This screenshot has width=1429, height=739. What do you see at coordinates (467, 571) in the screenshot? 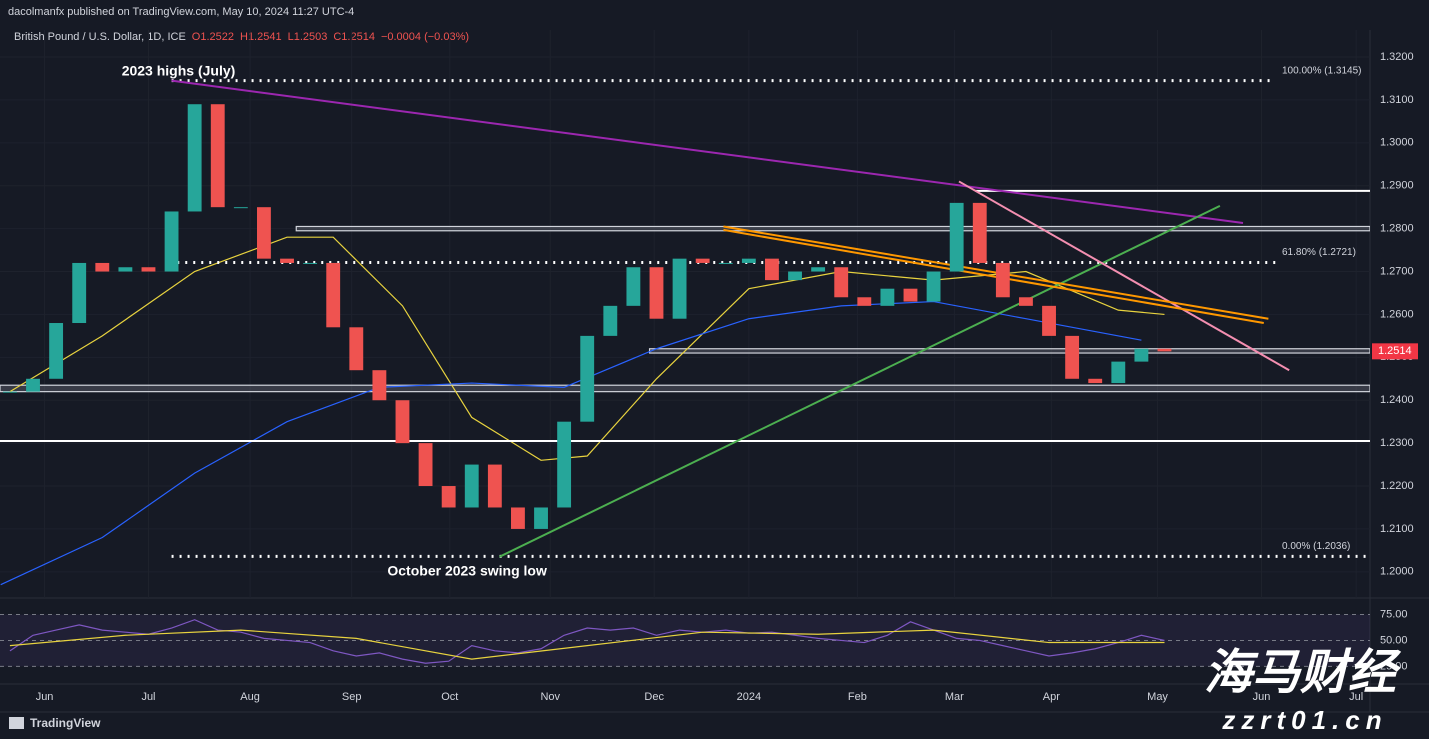
I see `annotation: October 2023 swing low` at bounding box center [467, 571].